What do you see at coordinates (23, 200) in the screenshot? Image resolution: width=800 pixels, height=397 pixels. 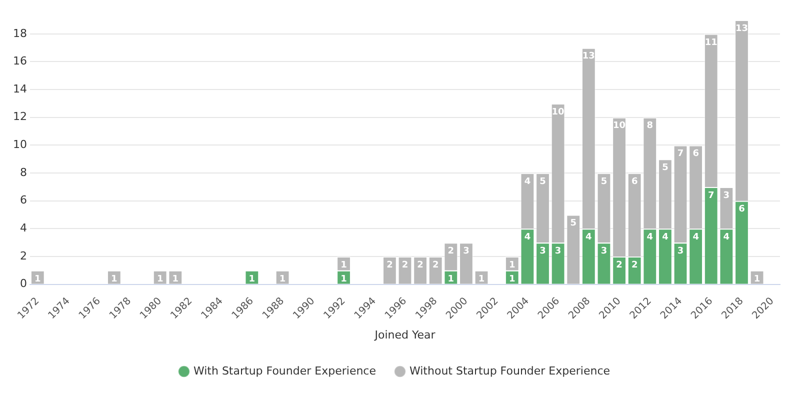 I see `y-tick-label: 6` at bounding box center [23, 200].